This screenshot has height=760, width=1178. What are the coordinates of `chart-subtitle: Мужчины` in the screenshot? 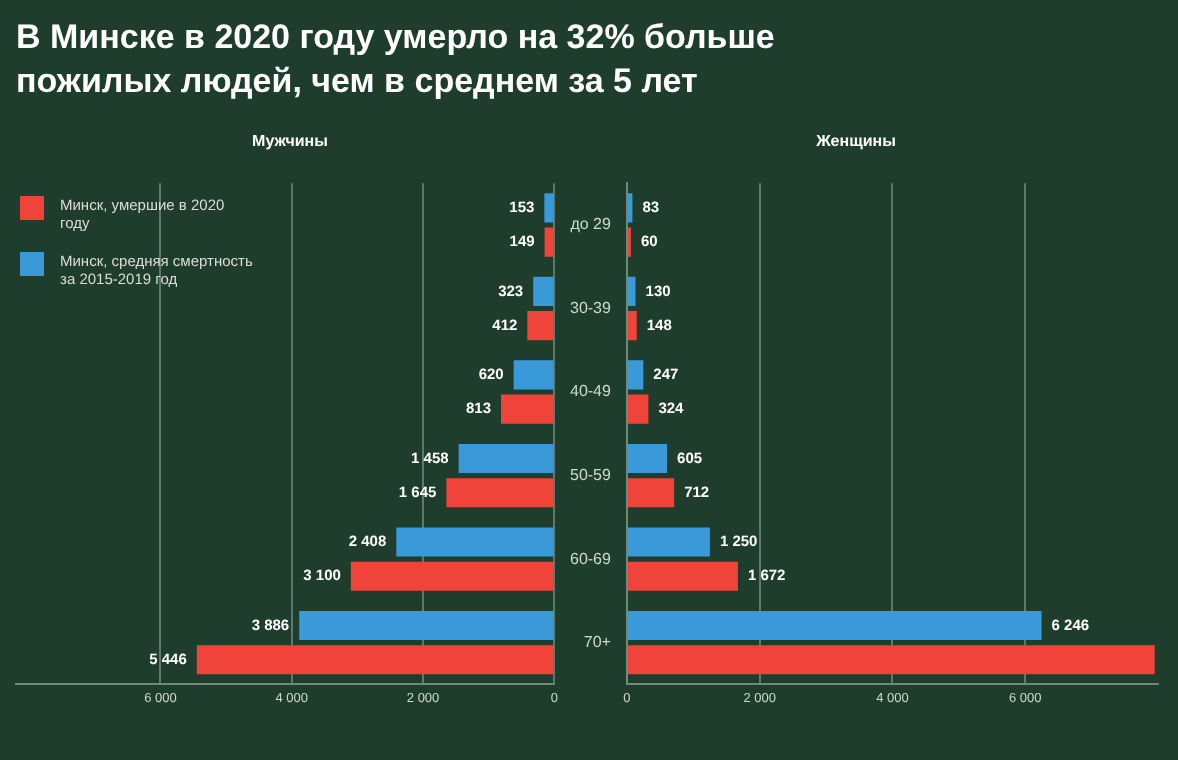 It's located at (290, 141).